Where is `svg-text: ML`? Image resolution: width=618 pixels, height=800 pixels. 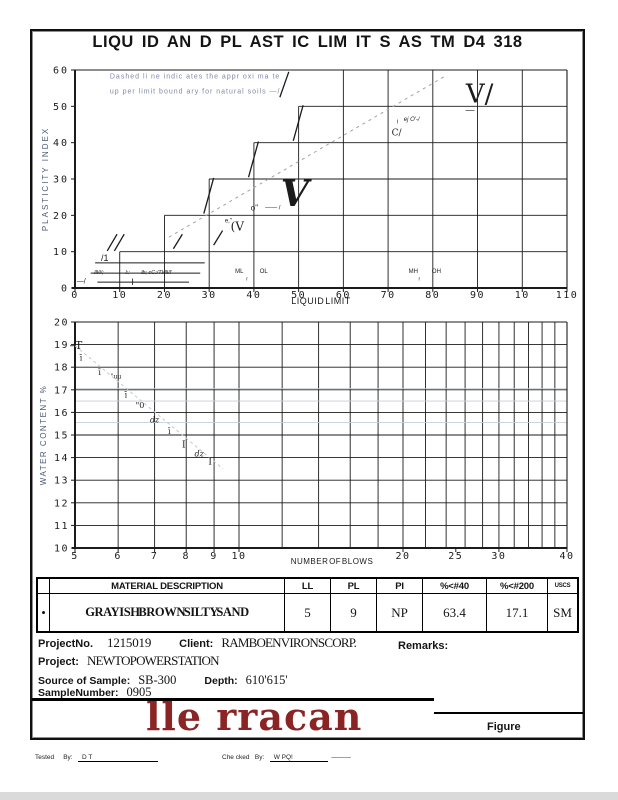 svg-text: ML is located at coordinates (239, 272).